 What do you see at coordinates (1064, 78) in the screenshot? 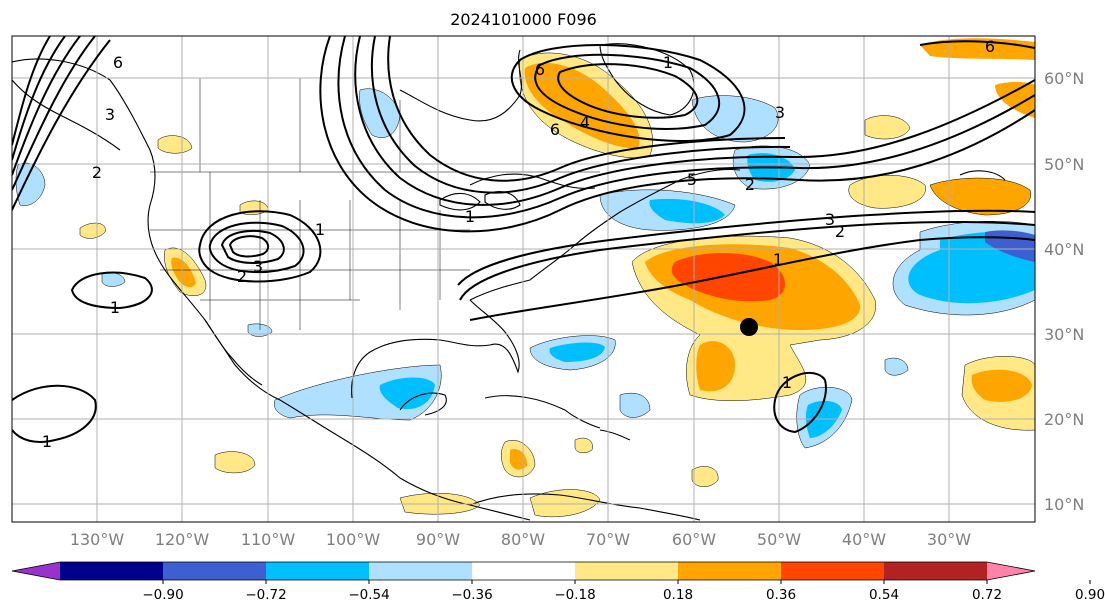
I see `lat-label: 60°N` at bounding box center [1064, 78].